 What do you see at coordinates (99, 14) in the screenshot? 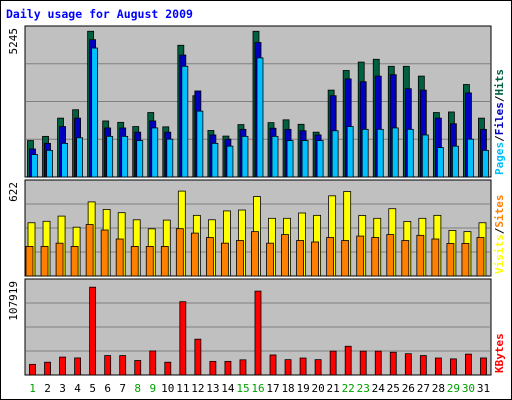
I see `chart-title: Daily usage for August 2009` at bounding box center [99, 14].